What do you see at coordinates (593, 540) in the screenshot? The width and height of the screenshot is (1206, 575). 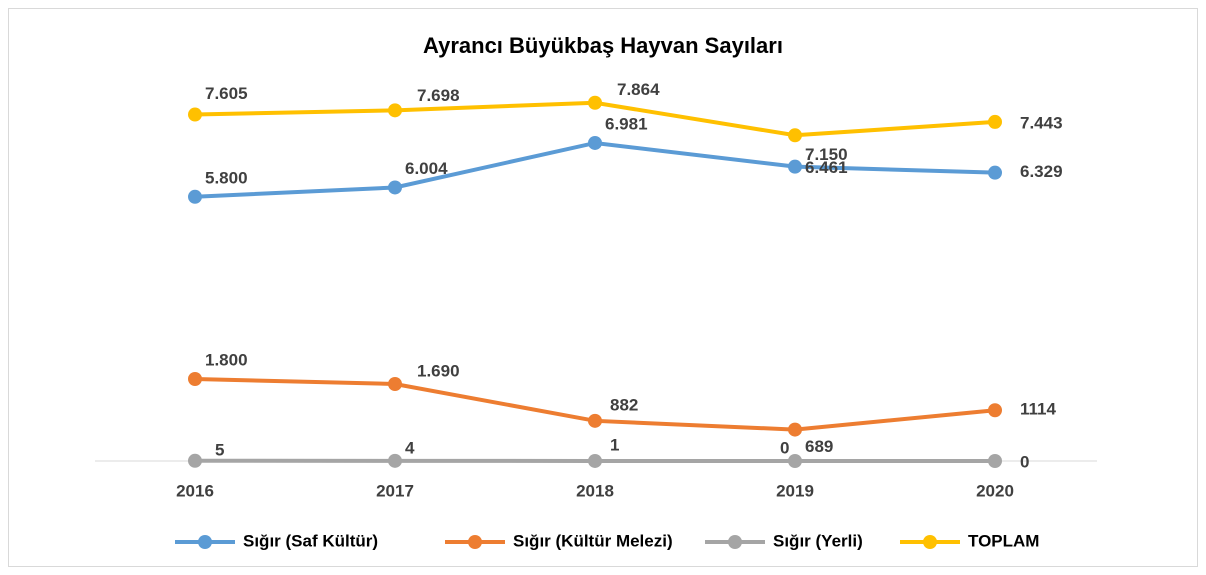 I see `legend-label: Sığır (Kültür Melezi)` at bounding box center [593, 540].